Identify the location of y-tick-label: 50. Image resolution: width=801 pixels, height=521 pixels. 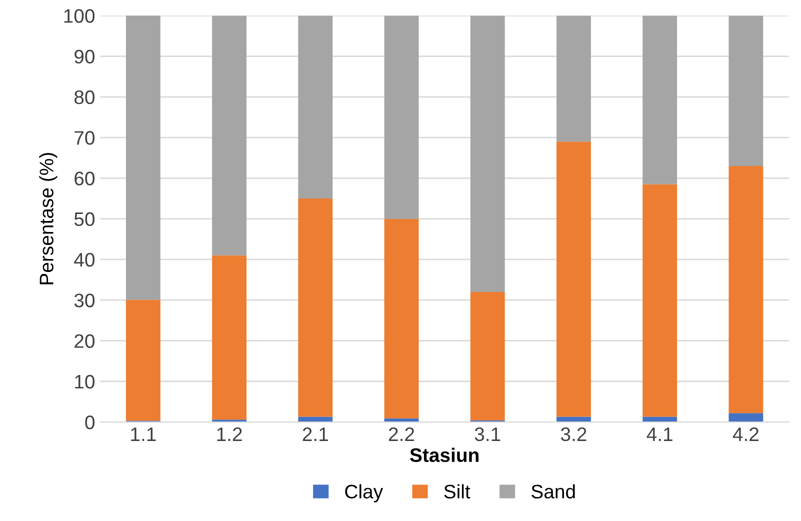
(84, 219).